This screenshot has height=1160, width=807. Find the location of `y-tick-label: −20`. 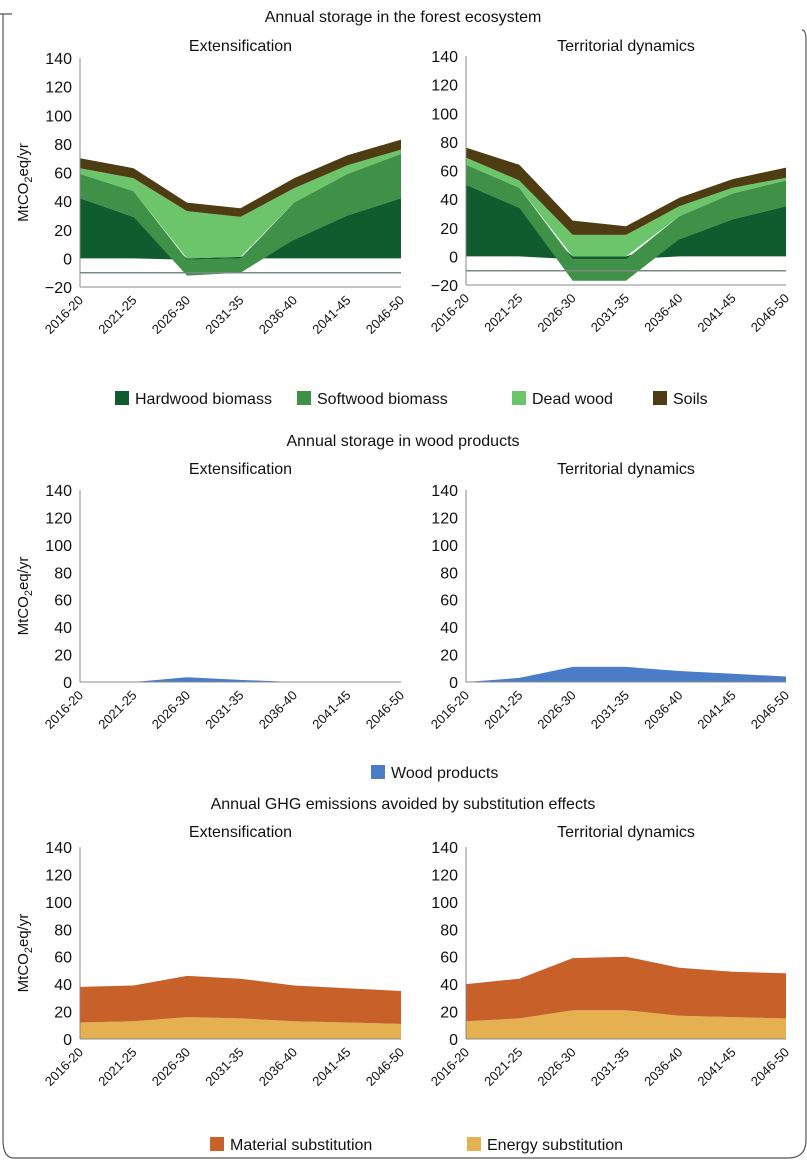

y-tick-label: −20 is located at coordinates (444, 286).